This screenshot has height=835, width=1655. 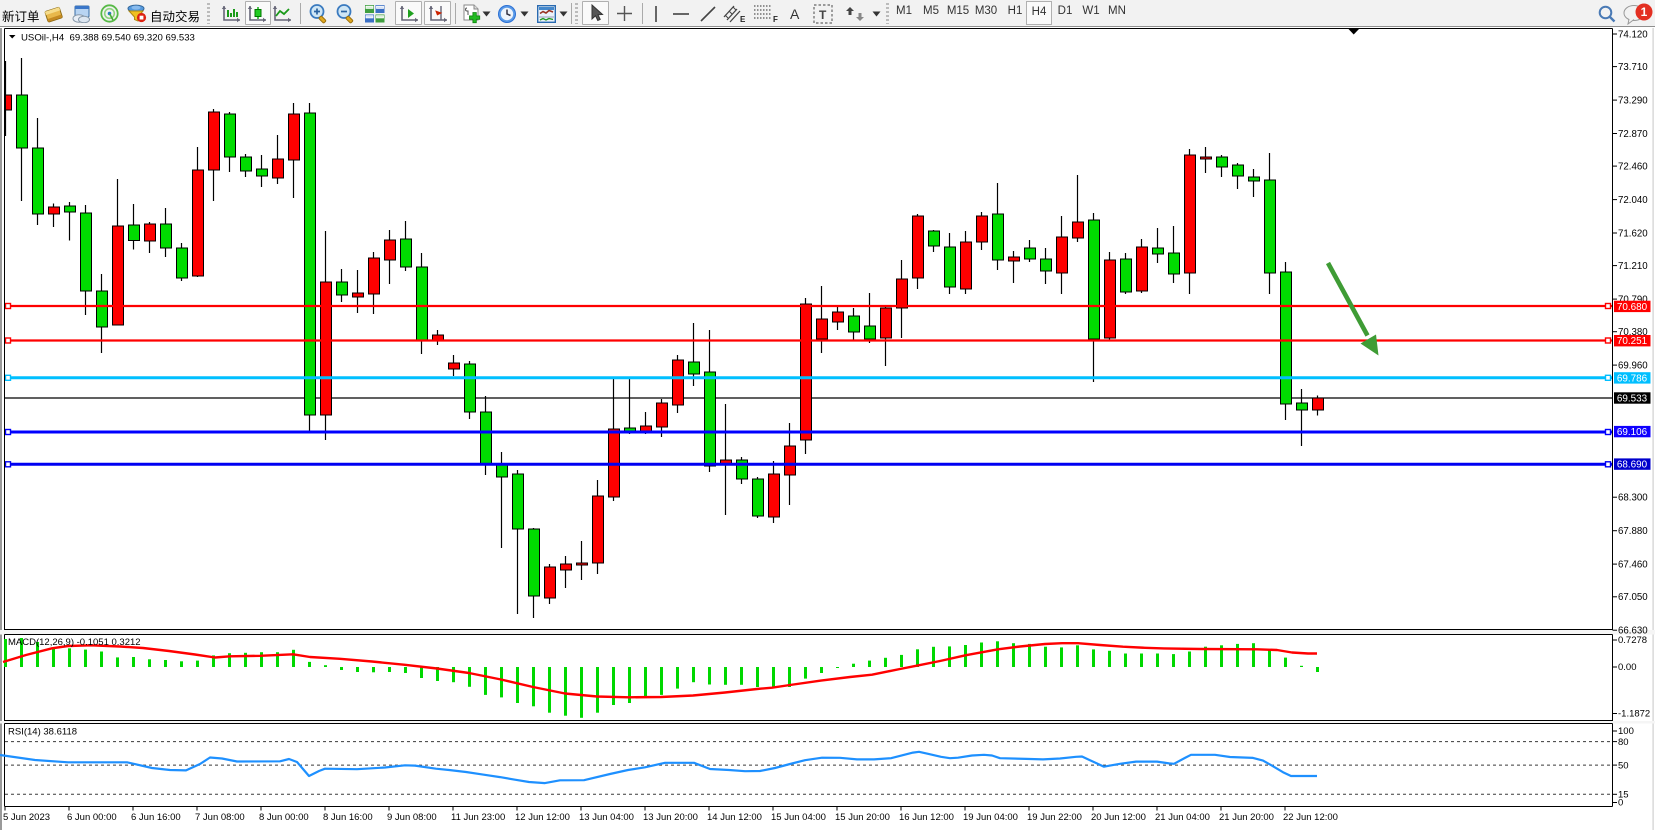 What do you see at coordinates (348, 817) in the screenshot?
I see `svg-text: 8 Jun 16:00` at bounding box center [348, 817].